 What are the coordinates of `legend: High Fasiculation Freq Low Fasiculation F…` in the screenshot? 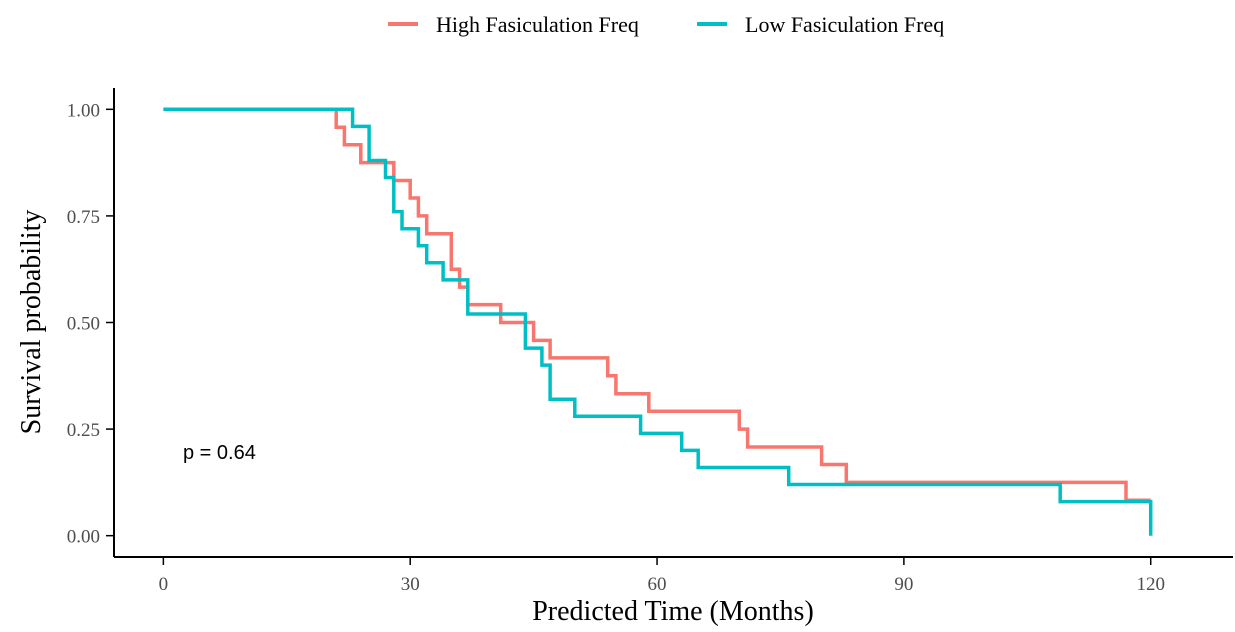 It's located at (666, 24).